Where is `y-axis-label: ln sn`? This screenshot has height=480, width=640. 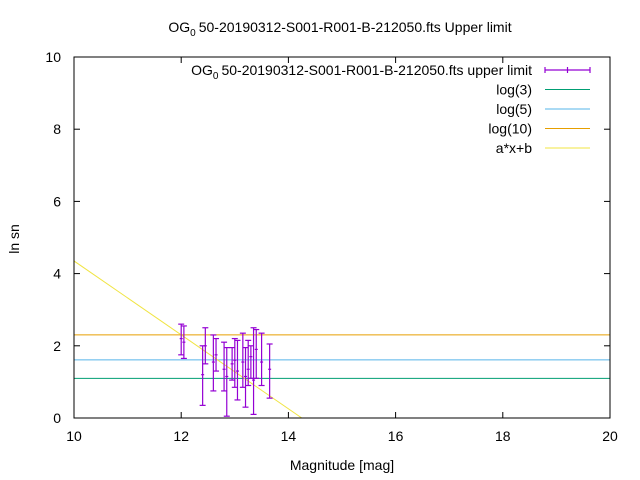
y-axis-label: ln sn is located at coordinates (14, 239).